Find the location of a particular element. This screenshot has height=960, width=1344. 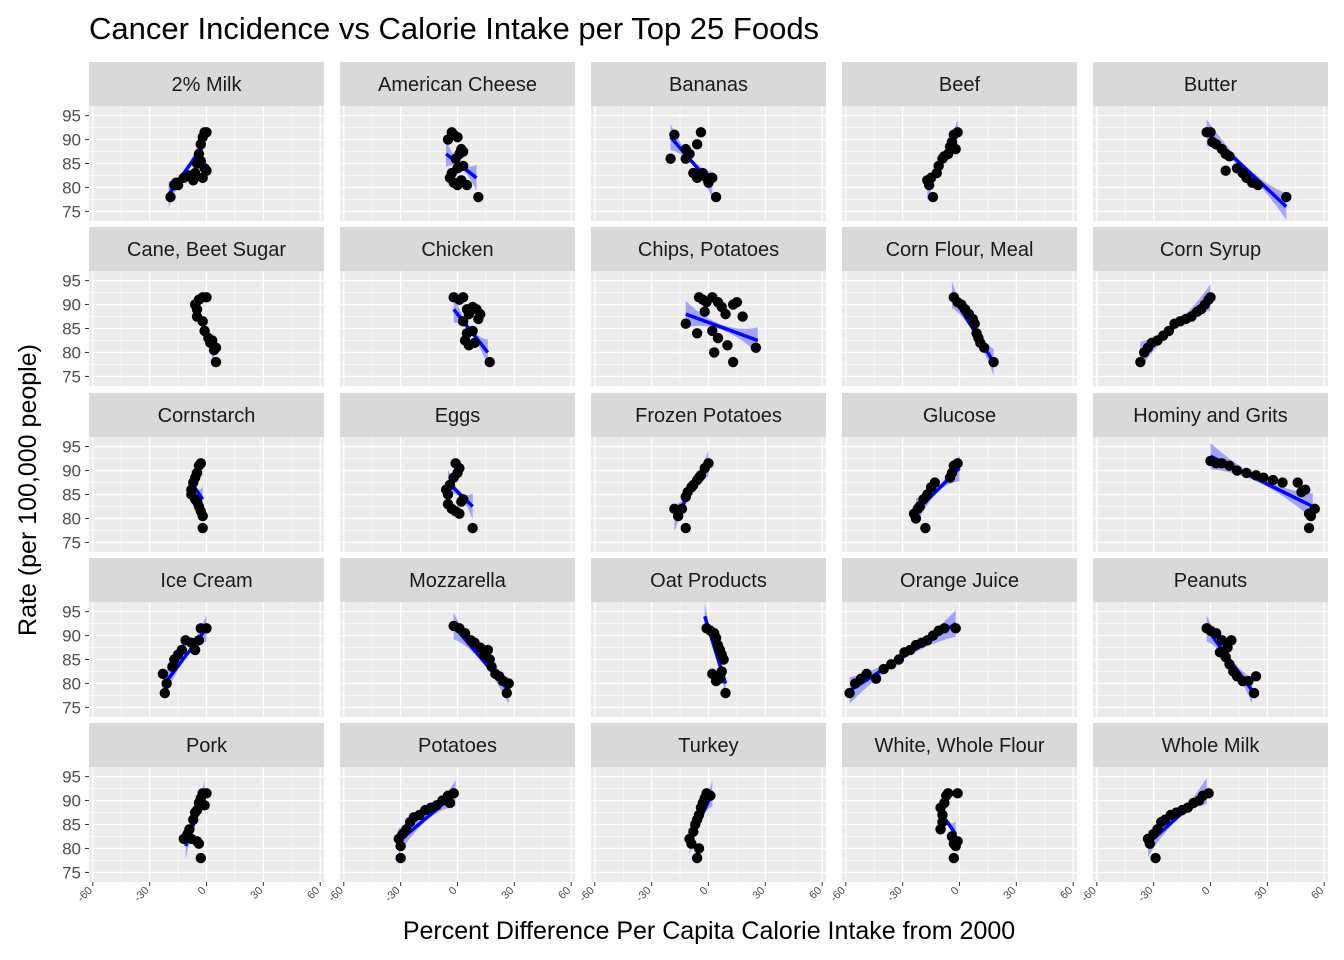

facet-beef: Beef is located at coordinates (959, 141).